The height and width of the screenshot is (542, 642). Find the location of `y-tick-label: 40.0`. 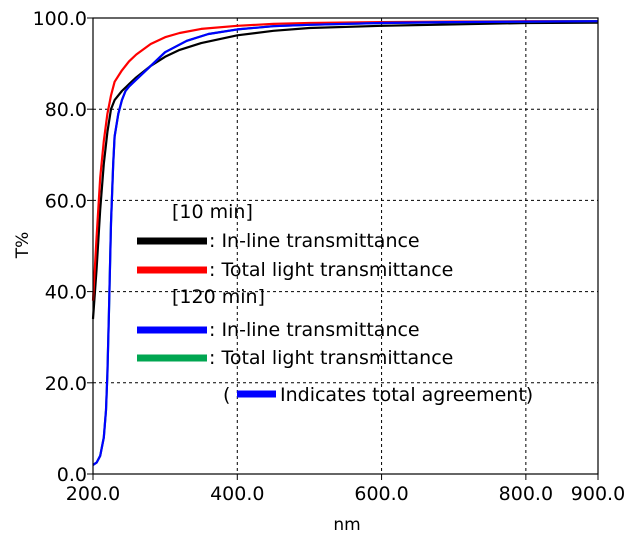

y-tick-label: 40.0 is located at coordinates (66, 293).